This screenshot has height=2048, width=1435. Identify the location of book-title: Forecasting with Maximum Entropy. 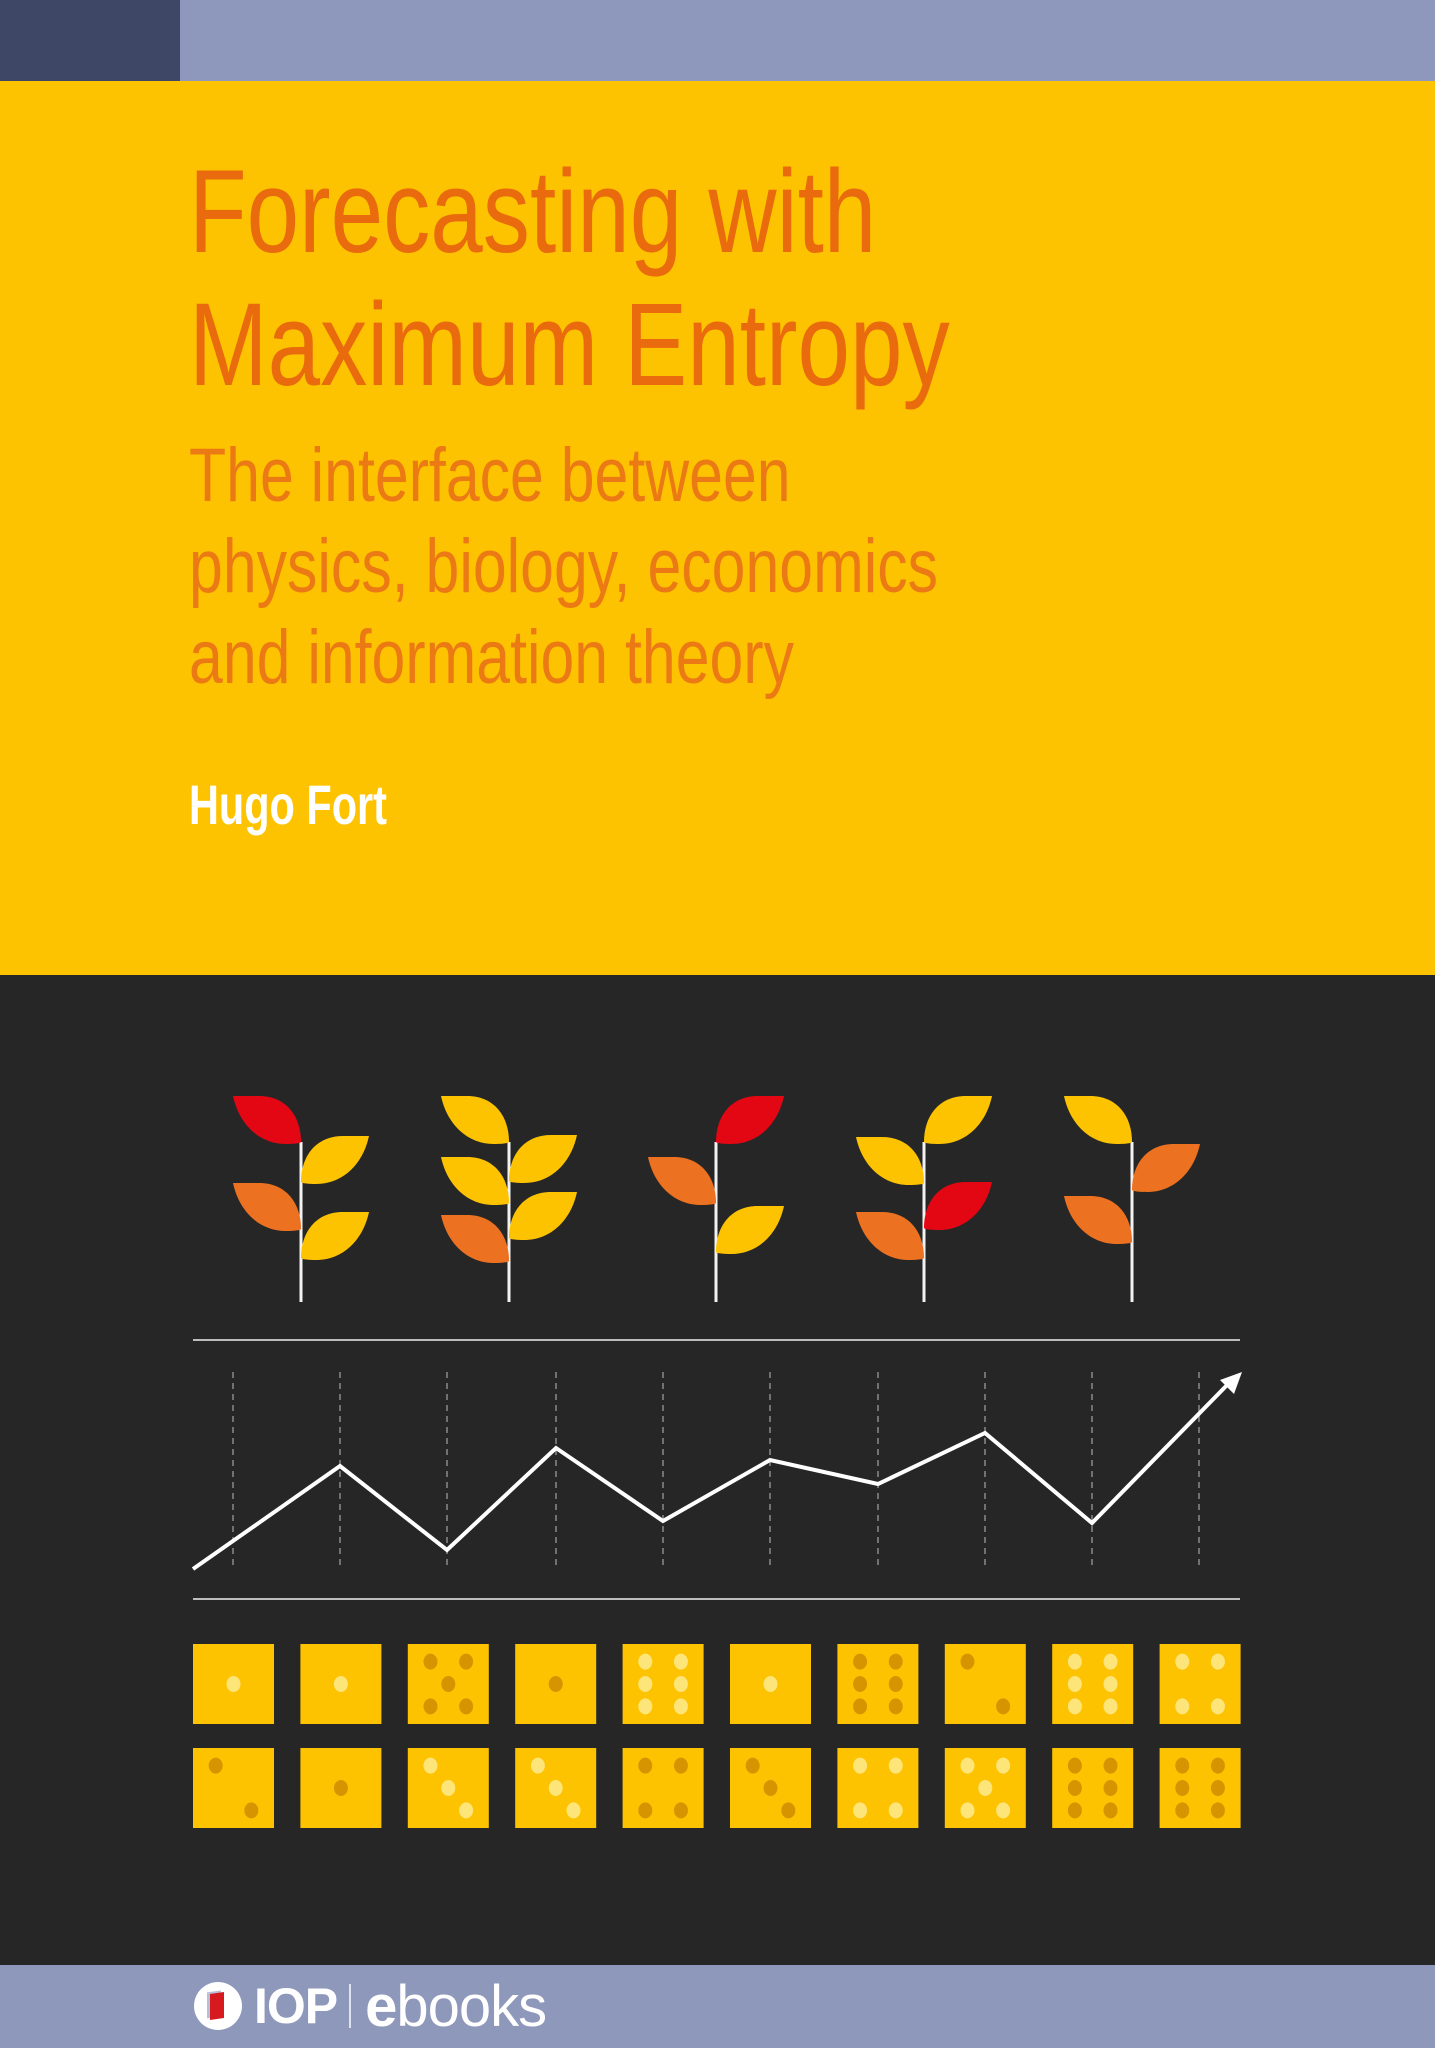
(664, 279).